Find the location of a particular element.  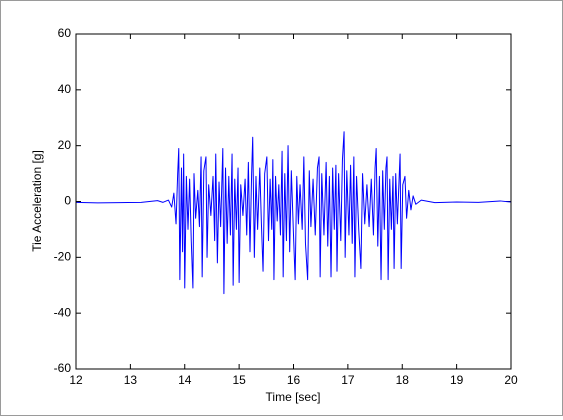

y-tick-label: 20 is located at coordinates (65, 145).